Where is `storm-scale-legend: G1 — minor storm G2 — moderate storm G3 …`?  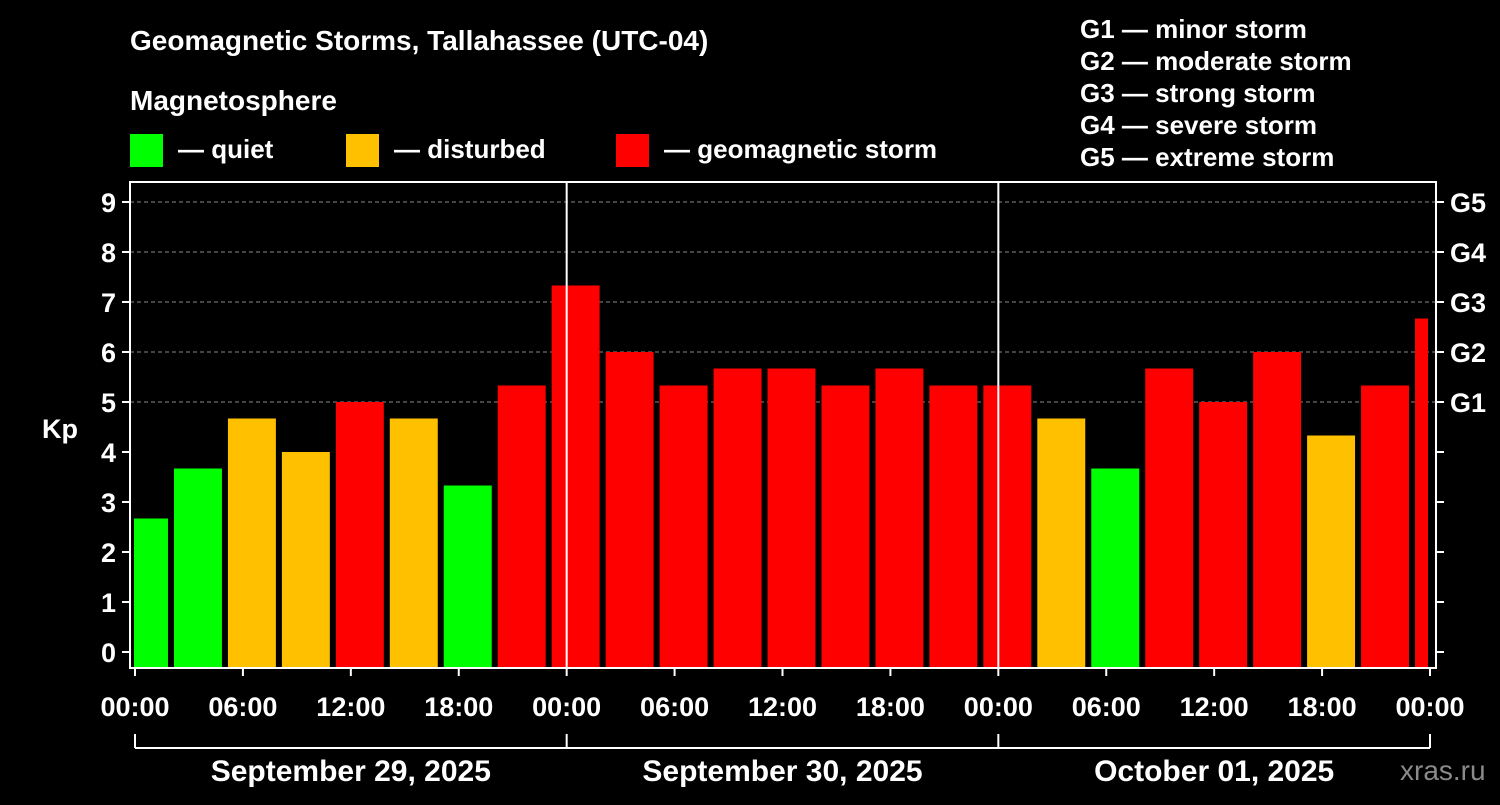 storm-scale-legend: G1 — minor storm G2 — moderate storm G3 … is located at coordinates (1216, 93).